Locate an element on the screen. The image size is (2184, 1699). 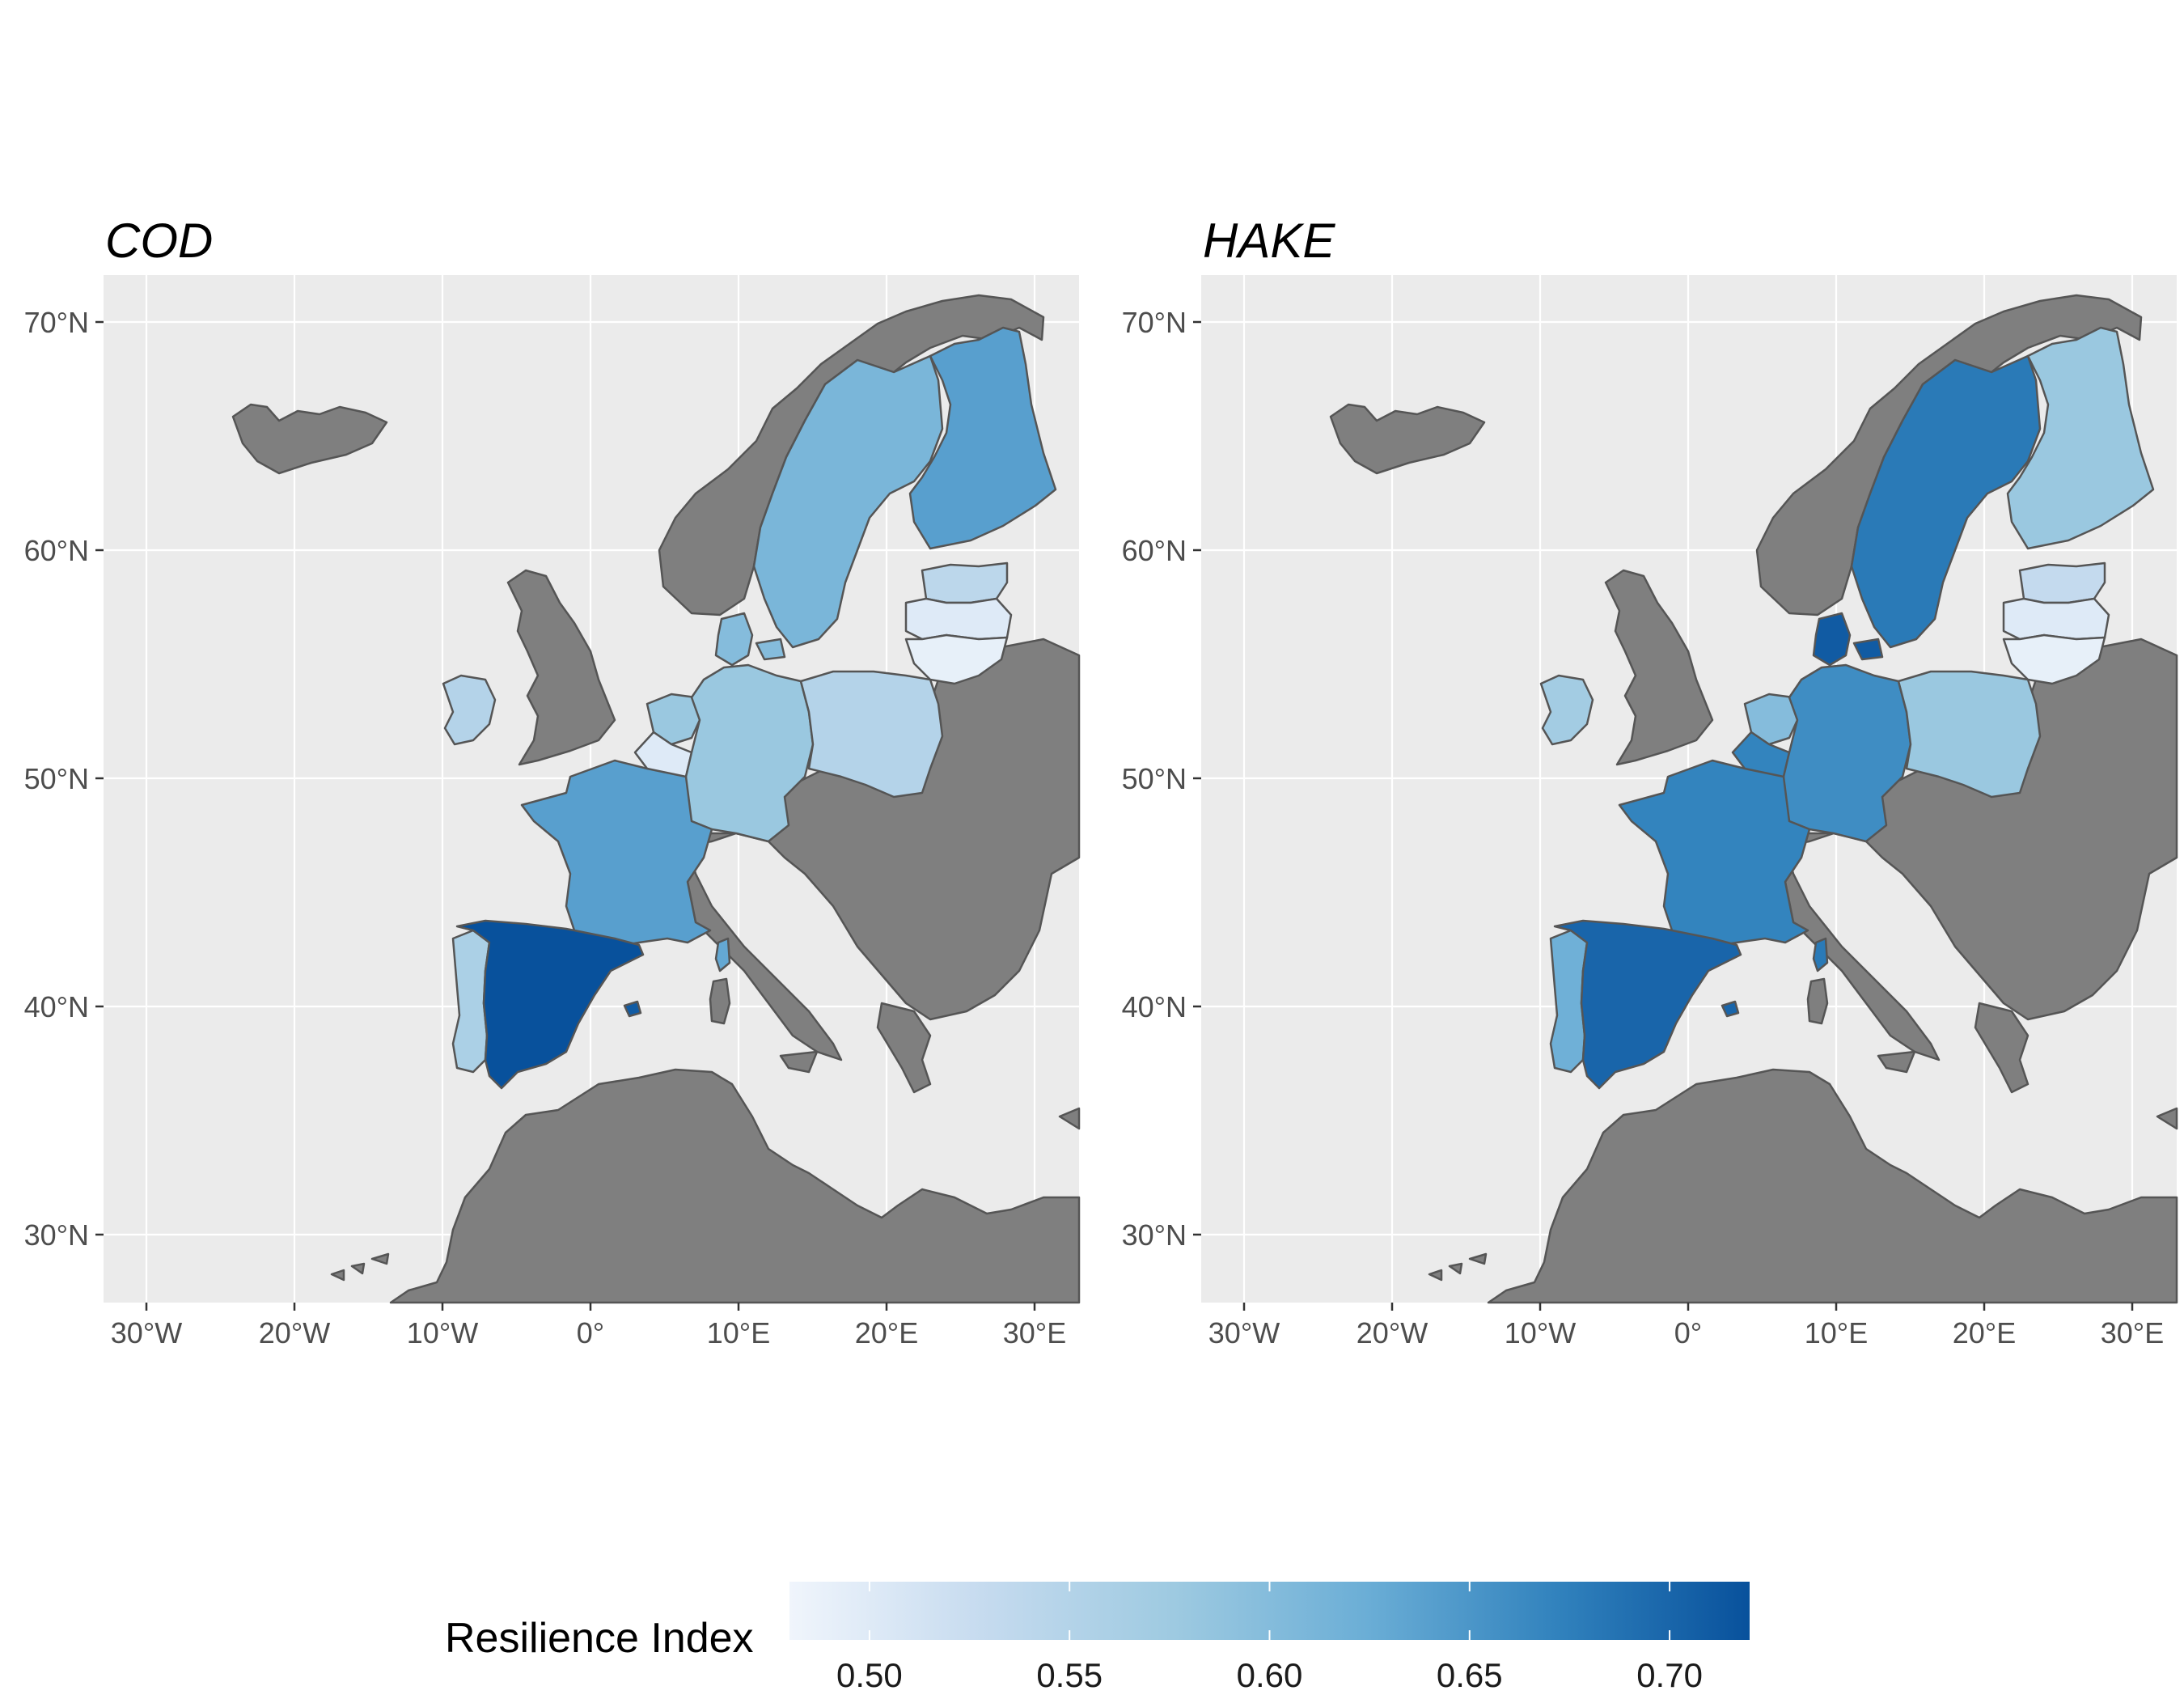
legend-tick-label: 0.60 is located at coordinates (1270, 1675).